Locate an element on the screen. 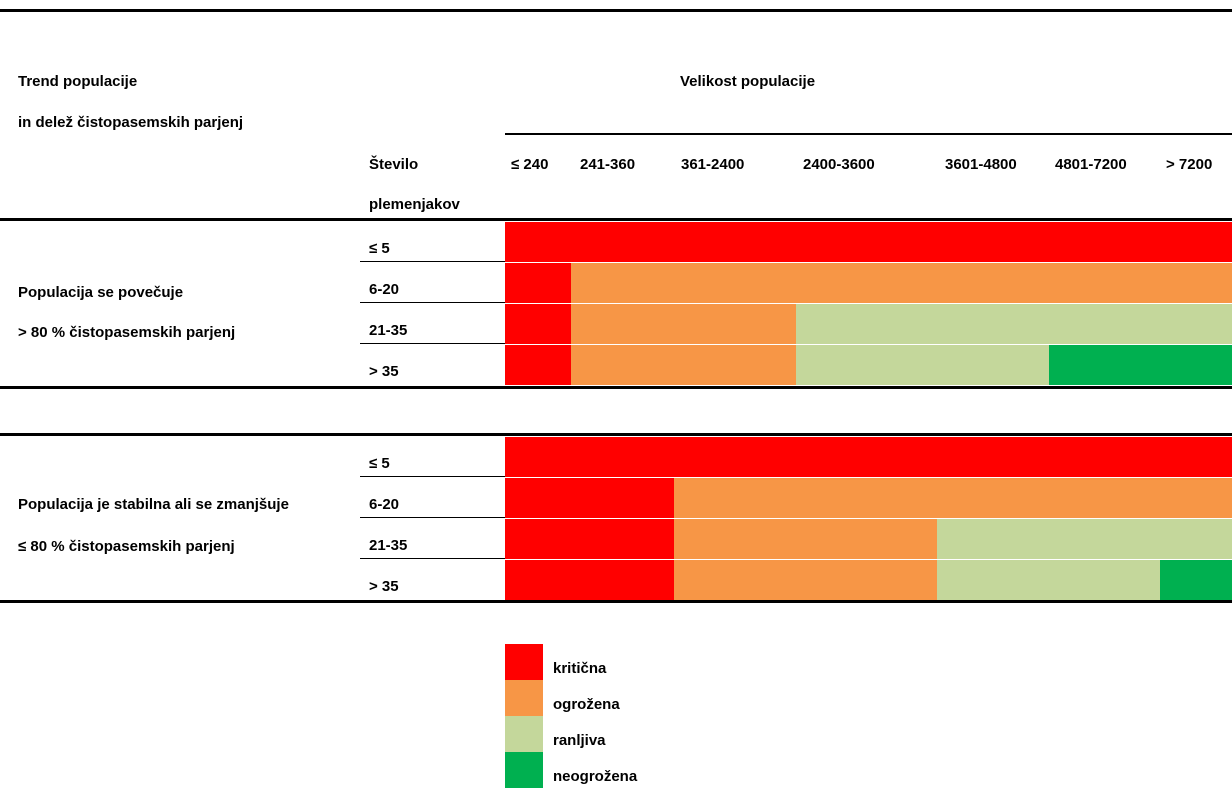  header-bottom-rule is located at coordinates (616, 219).